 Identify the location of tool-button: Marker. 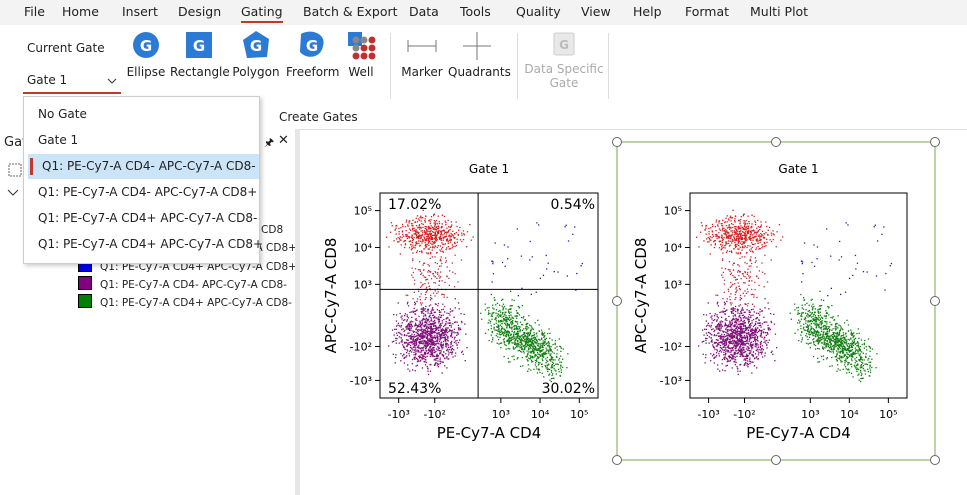
(422, 54).